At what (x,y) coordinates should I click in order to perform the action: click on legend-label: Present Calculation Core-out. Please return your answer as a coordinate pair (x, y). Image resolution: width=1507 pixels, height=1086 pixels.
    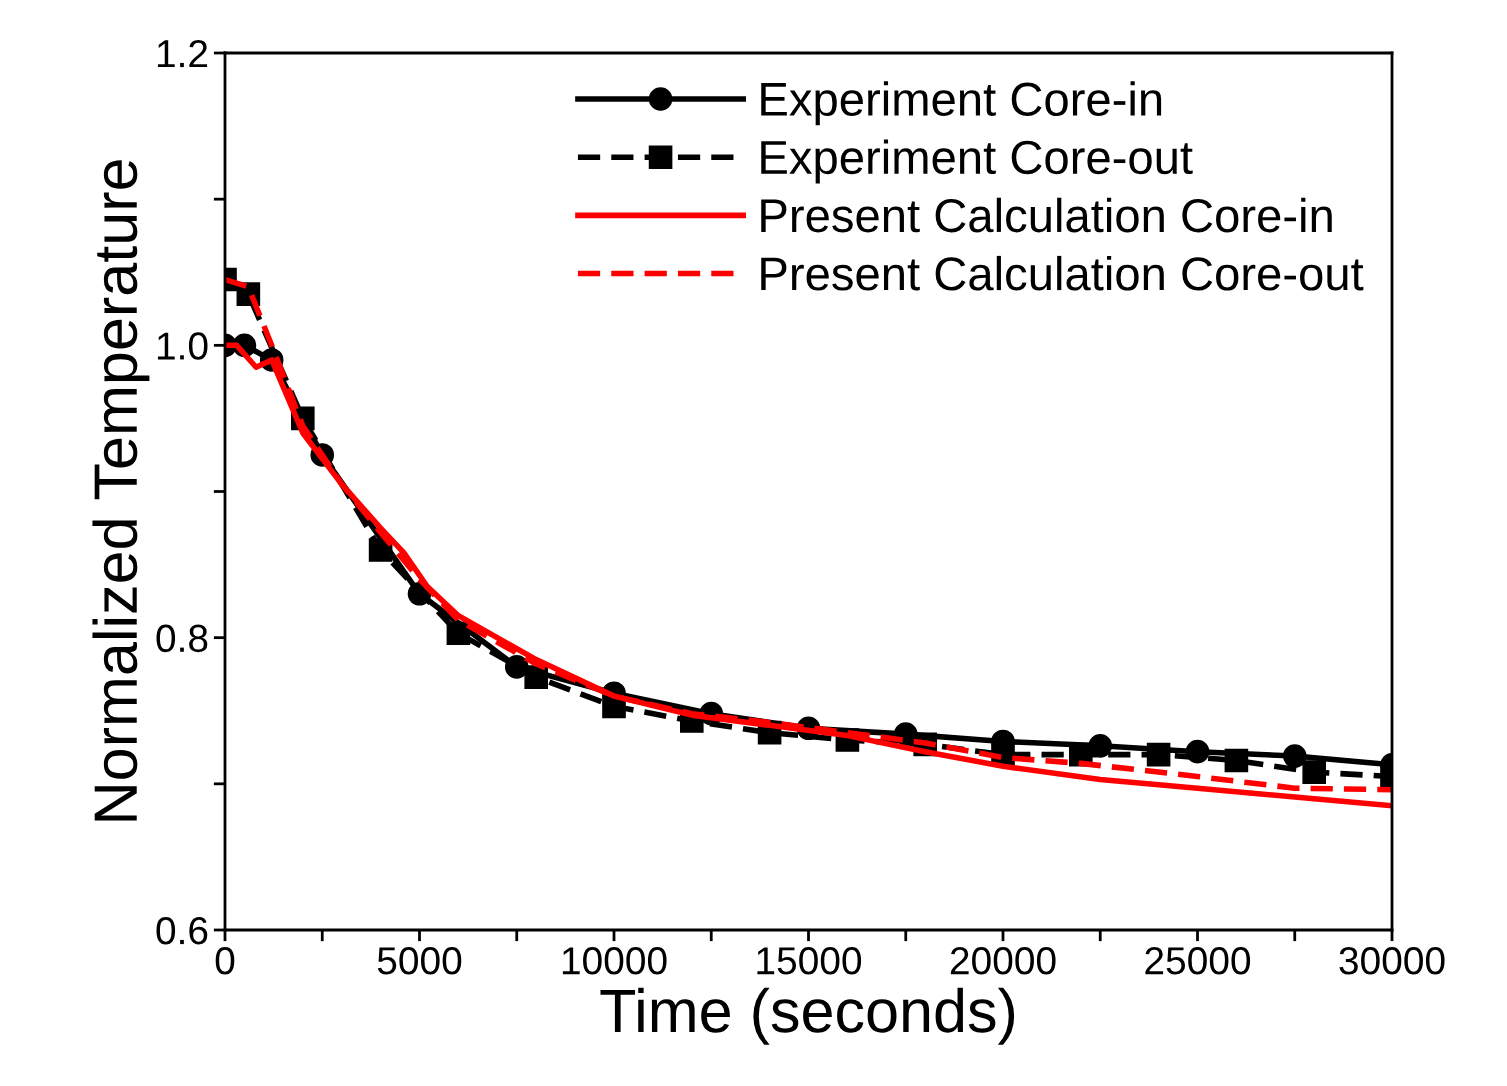
    Looking at the image, I should click on (1062, 273).